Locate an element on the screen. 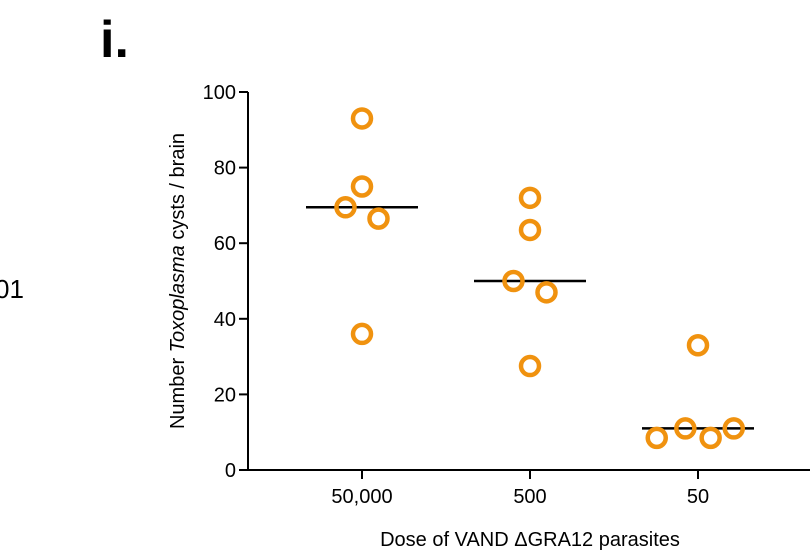 This screenshot has height=551, width=810. y-axis-title-part: cysts / brain is located at coordinates (178, 189).